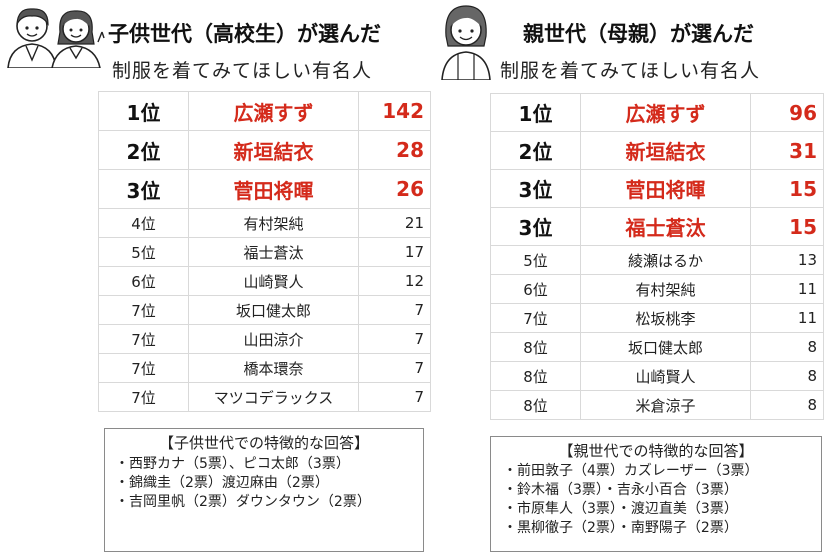 The image size is (826, 556). What do you see at coordinates (665, 405) in the screenshot?
I see `name-cell: 米倉涼子` at bounding box center [665, 405].